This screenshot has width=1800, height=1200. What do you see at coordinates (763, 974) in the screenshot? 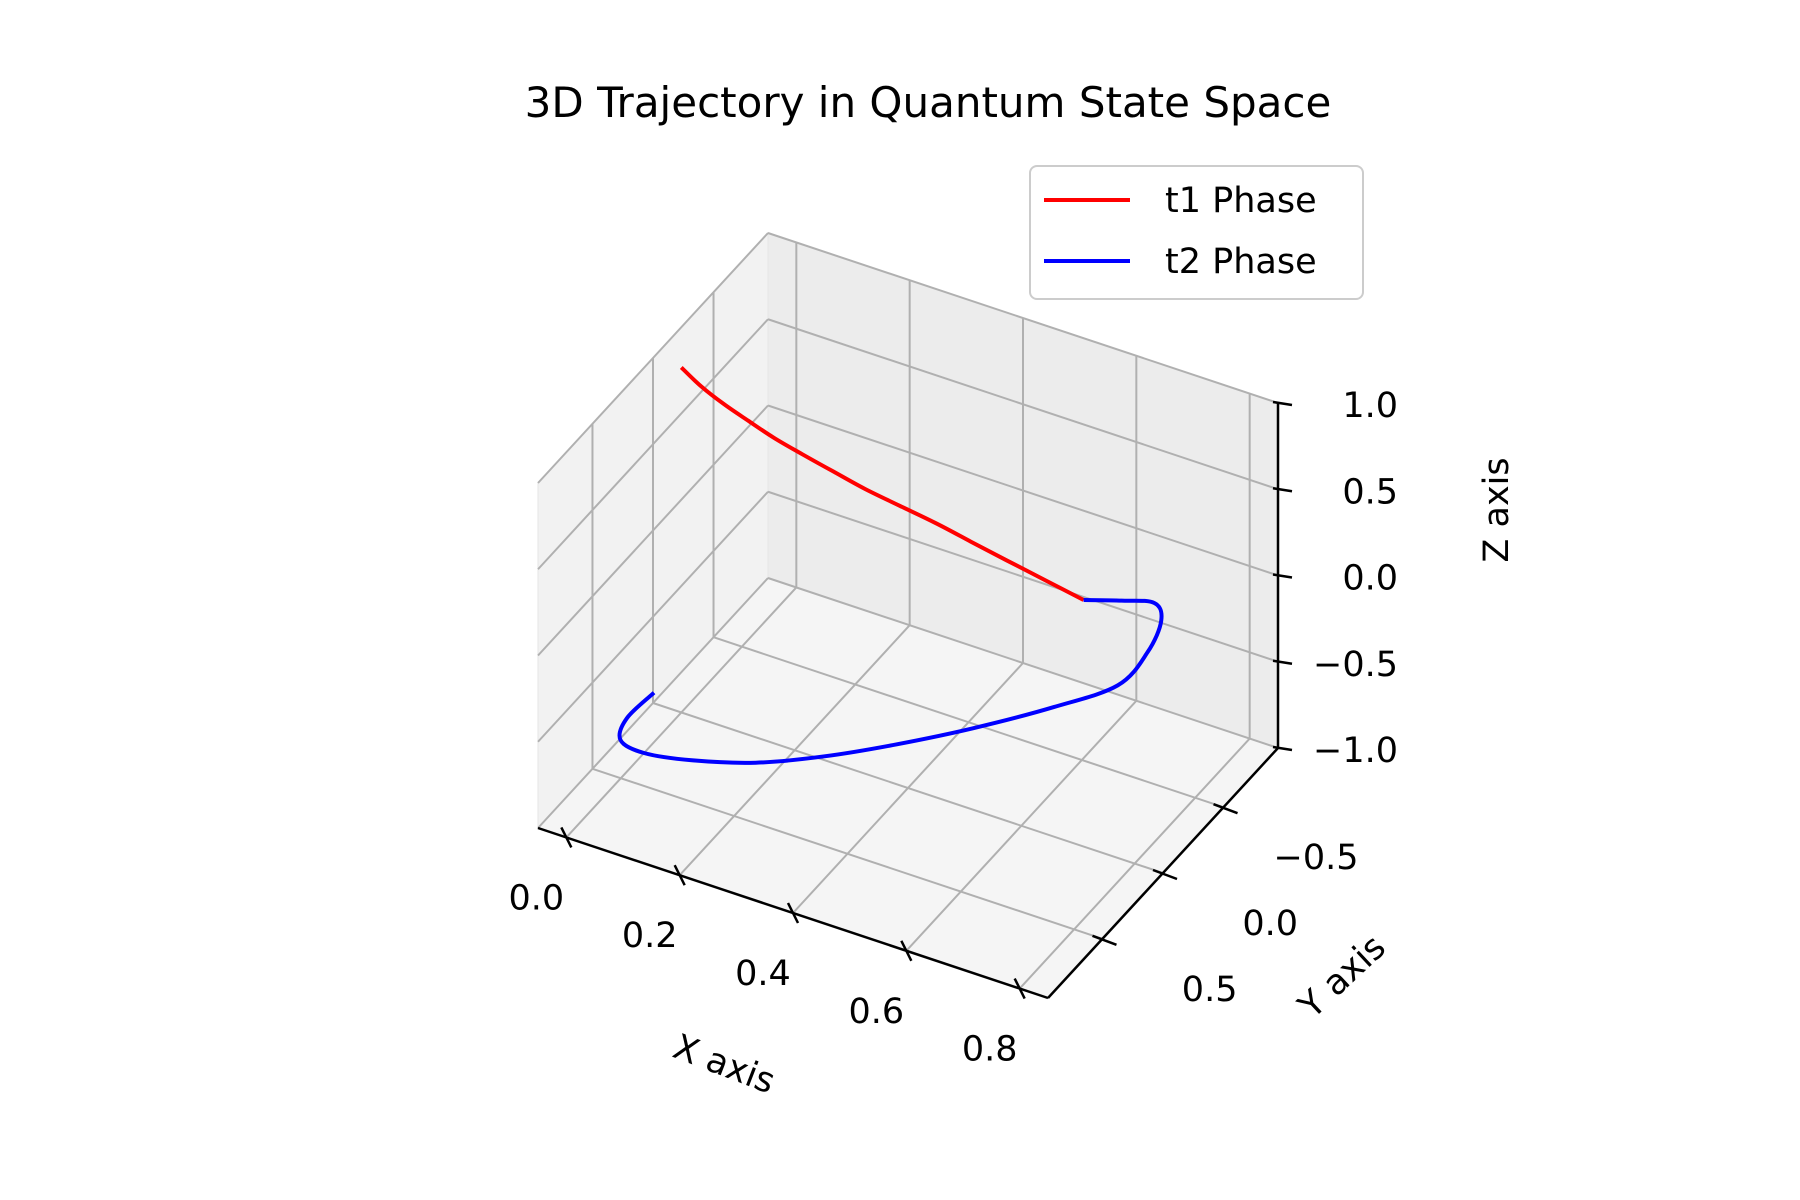
I see `x-tick-label: 0.4` at bounding box center [763, 974].